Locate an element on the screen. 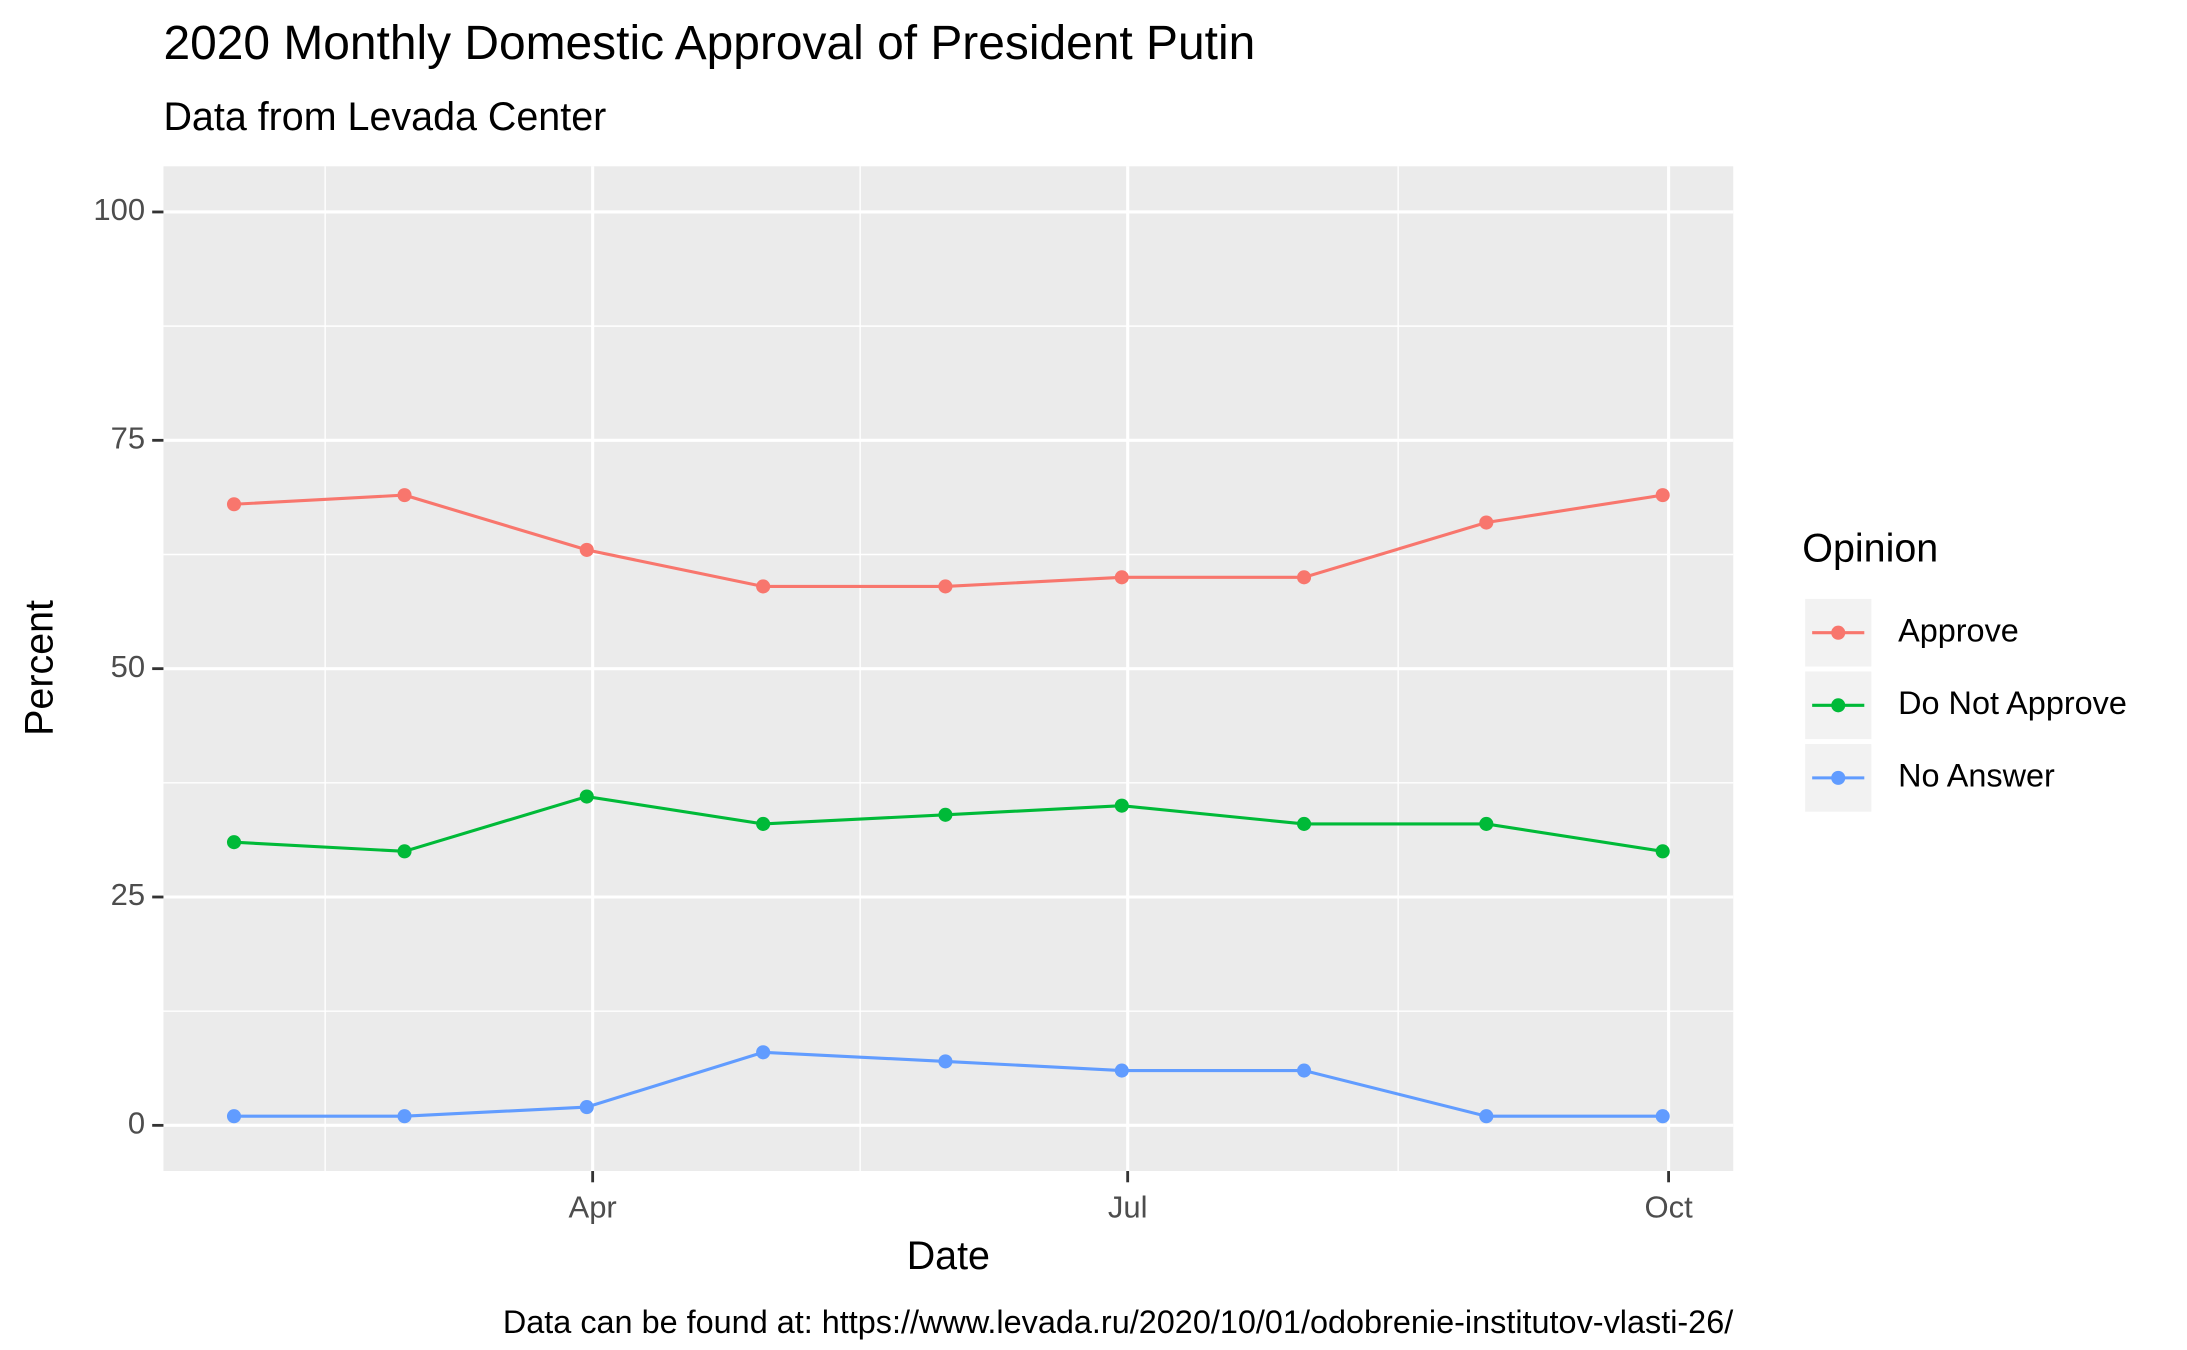  x-tick-label: Oct is located at coordinates (1668, 1206).